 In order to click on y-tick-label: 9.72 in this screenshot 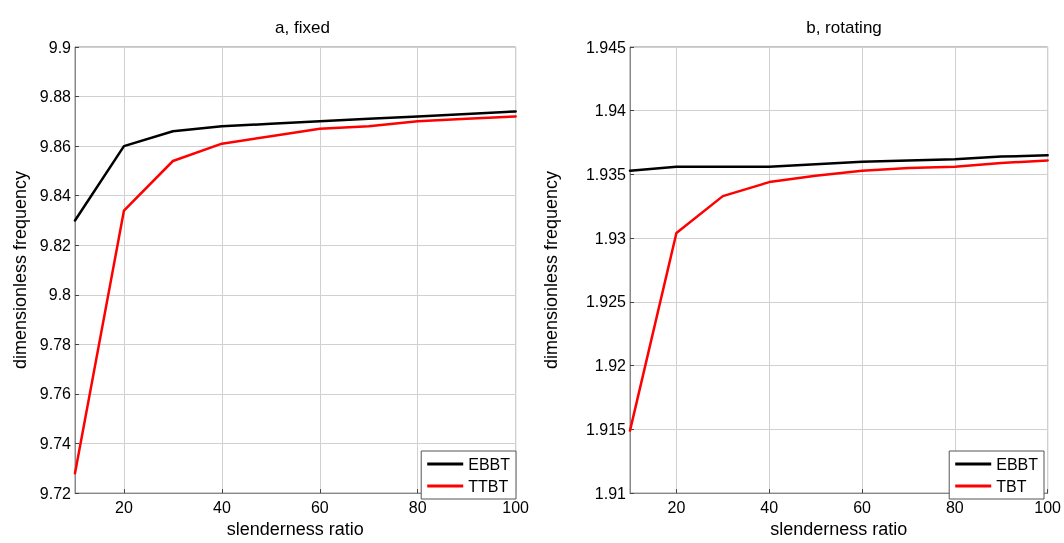, I will do `click(55, 493)`.